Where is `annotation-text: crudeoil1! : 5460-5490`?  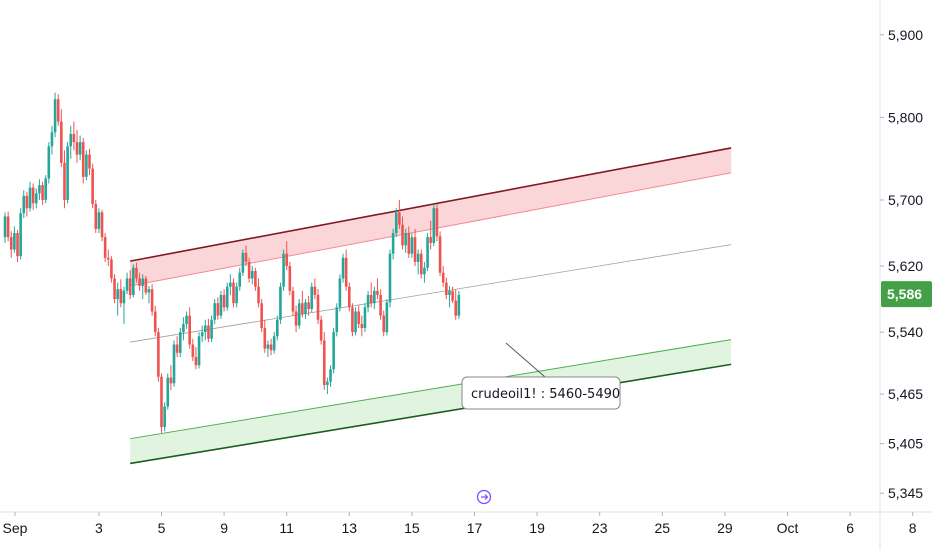 annotation-text: crudeoil1! : 5460-5490 is located at coordinates (545, 394).